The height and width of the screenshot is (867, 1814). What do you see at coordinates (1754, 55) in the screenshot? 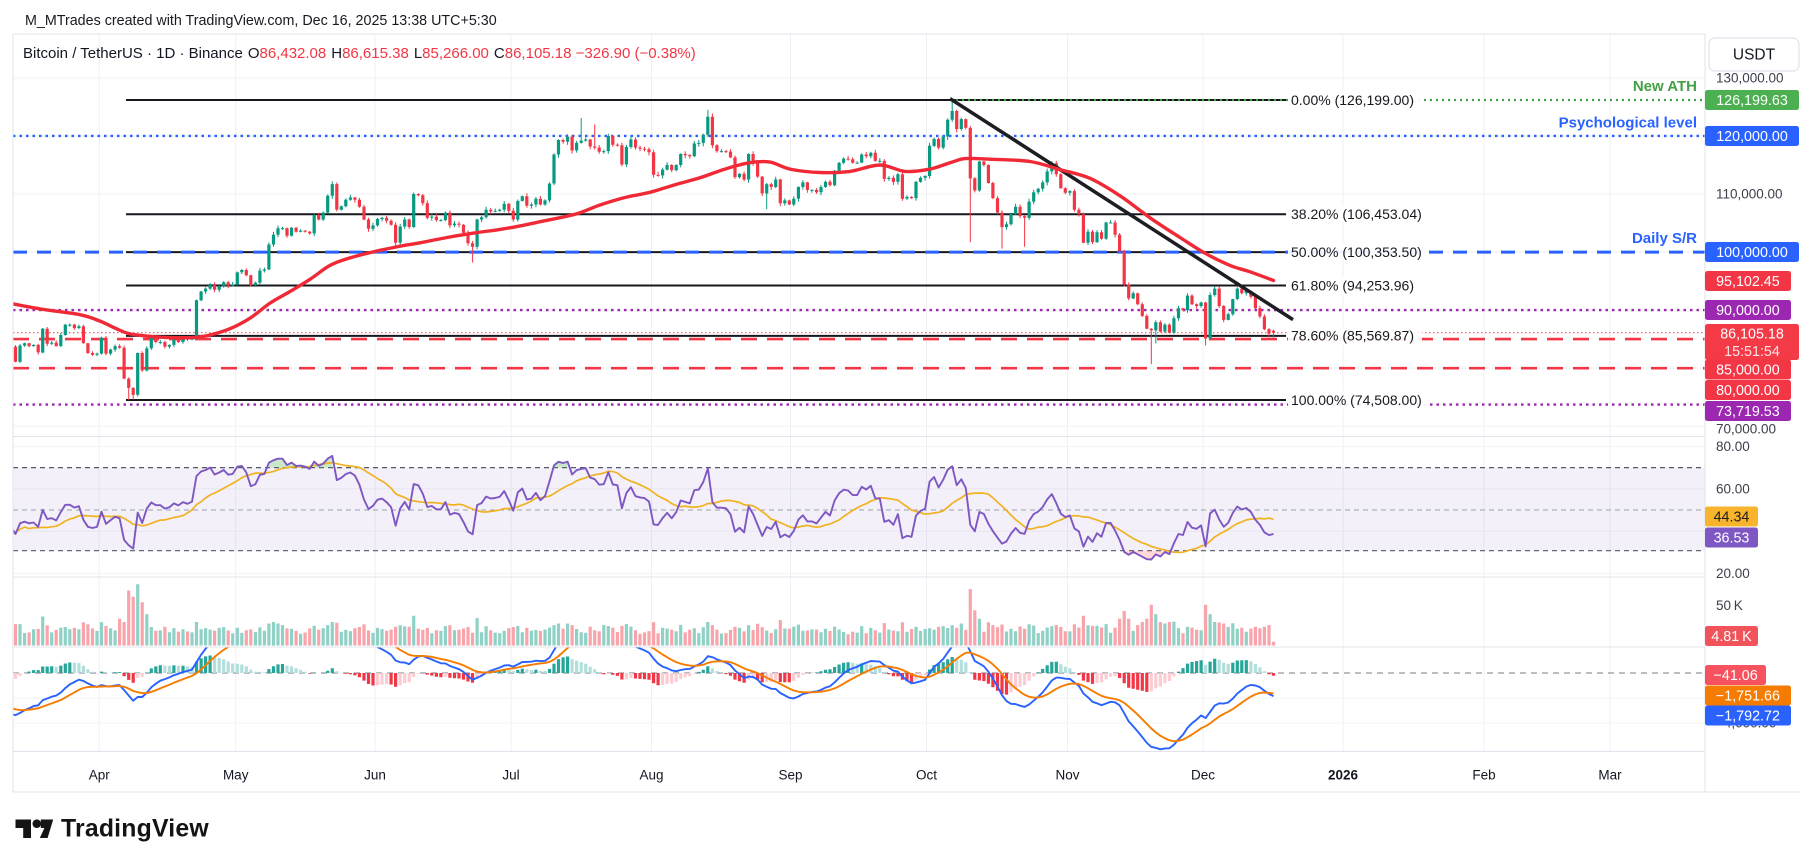
I see `svg-text: USDT` at bounding box center [1754, 55].